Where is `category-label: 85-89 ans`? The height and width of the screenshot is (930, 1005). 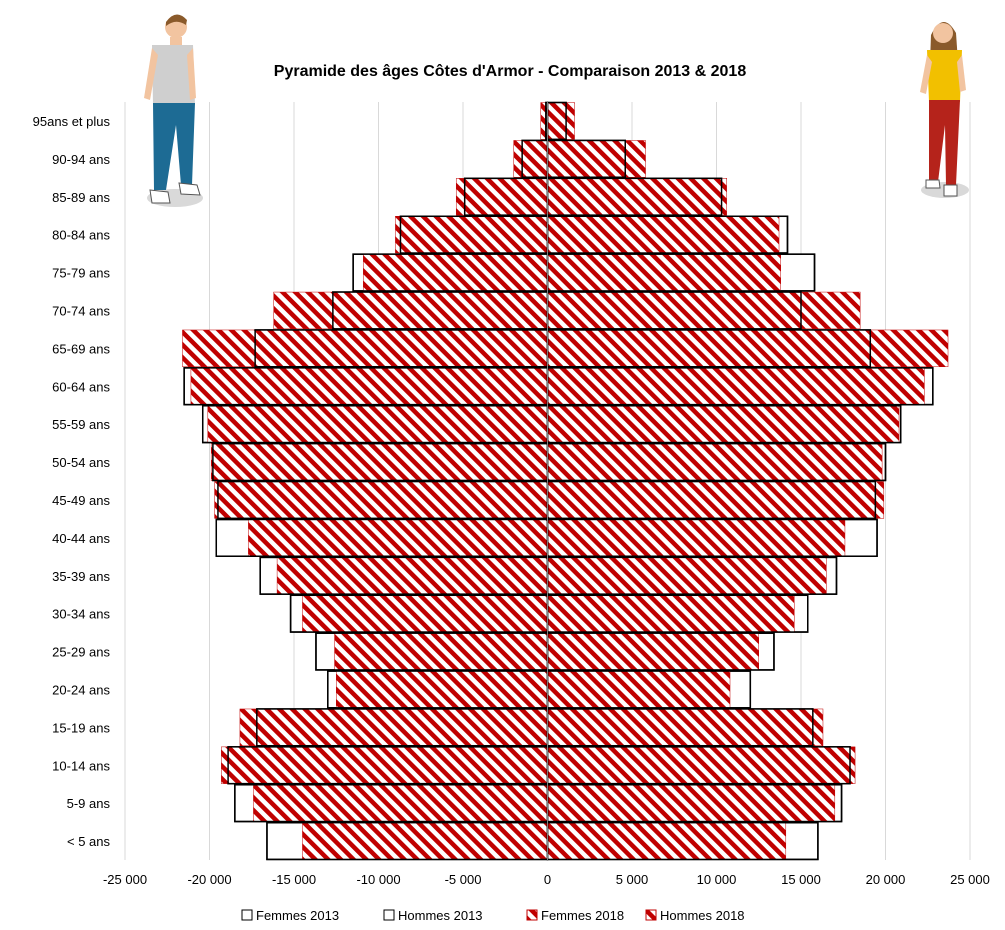 category-label: 85-89 ans is located at coordinates (81, 197).